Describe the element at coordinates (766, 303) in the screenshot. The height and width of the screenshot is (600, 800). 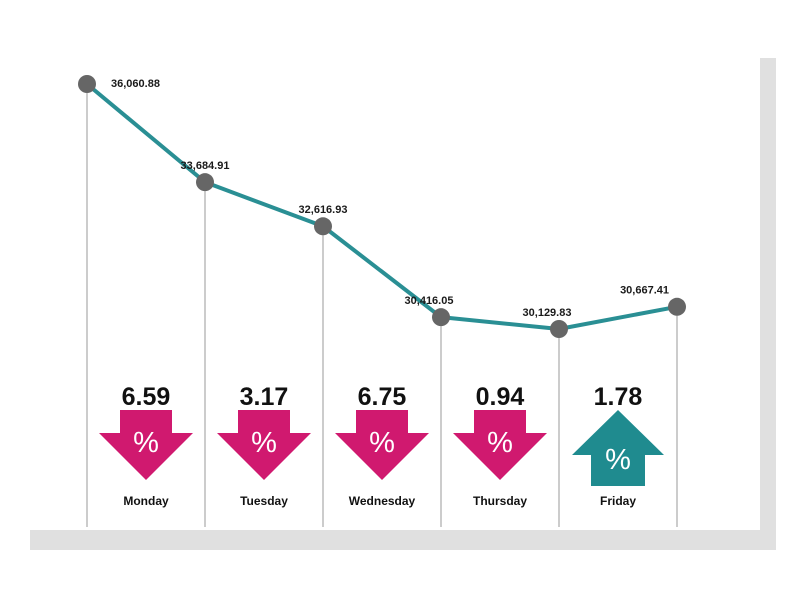
I see `panel-shadow-right` at that location.